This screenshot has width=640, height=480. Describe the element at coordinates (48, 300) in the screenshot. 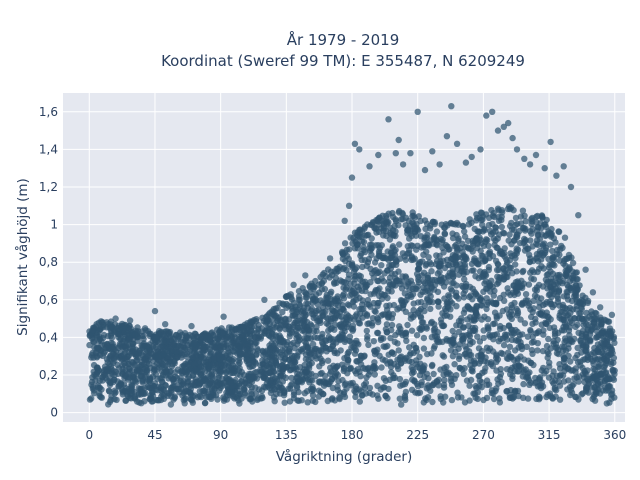

I see `y-tick-label: 0,6` at that location.